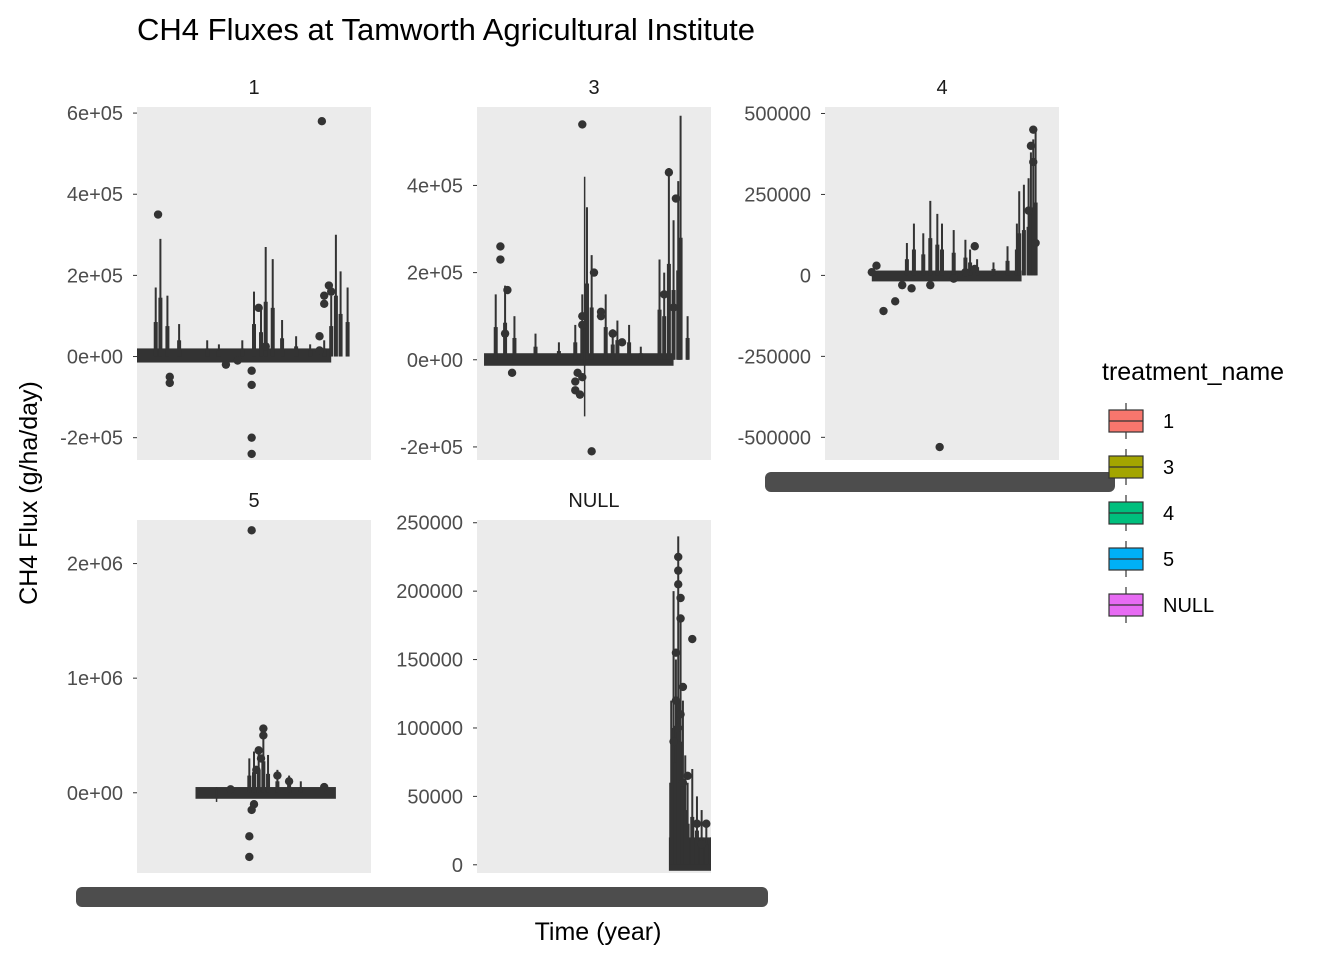 The height and width of the screenshot is (960, 1344). I want to click on panel-1: 1 6e+05 4e+05 2e+05 0e+00 -2e+05, so click(215, 268).